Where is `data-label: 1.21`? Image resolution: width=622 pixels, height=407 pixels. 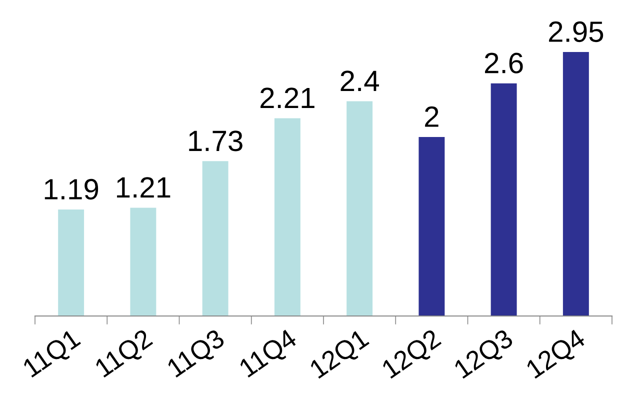
data-label: 1.21 is located at coordinates (143, 187).